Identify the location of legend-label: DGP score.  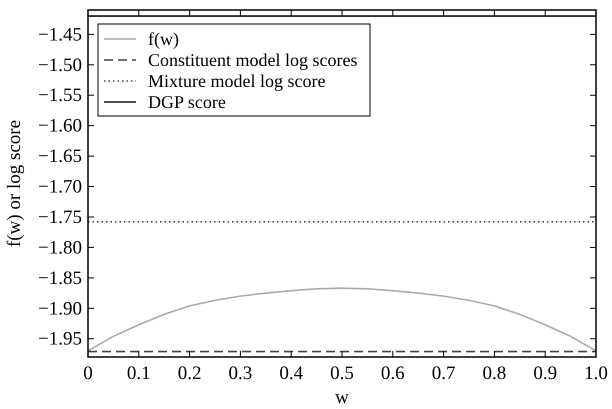
(187, 102).